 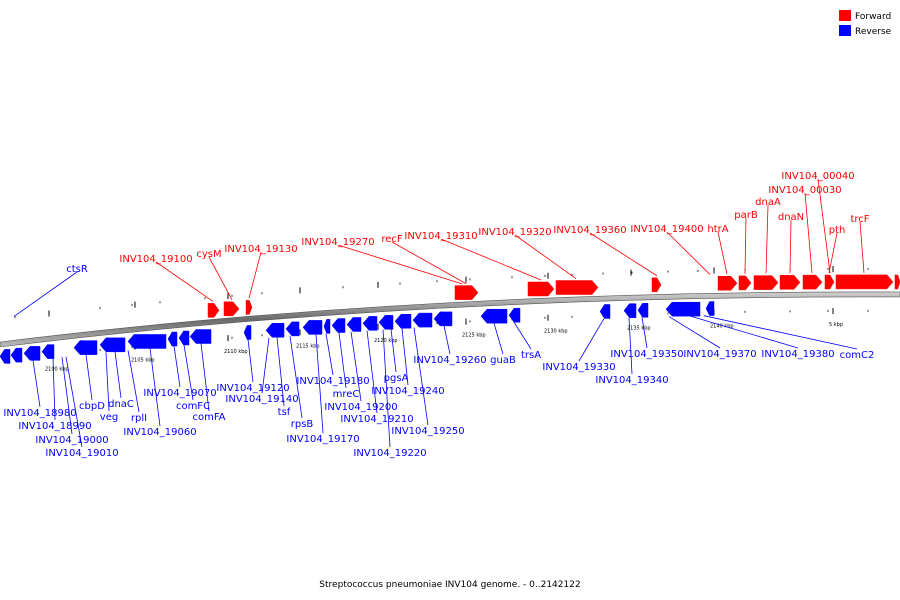 I want to click on gene-label: rplI, so click(x=139, y=418).